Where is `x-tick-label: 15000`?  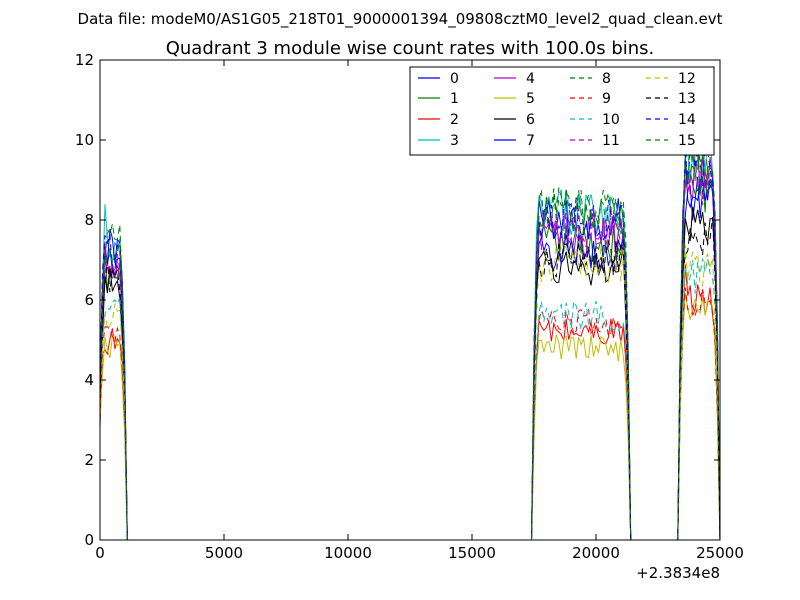 x-tick-label: 15000 is located at coordinates (472, 553).